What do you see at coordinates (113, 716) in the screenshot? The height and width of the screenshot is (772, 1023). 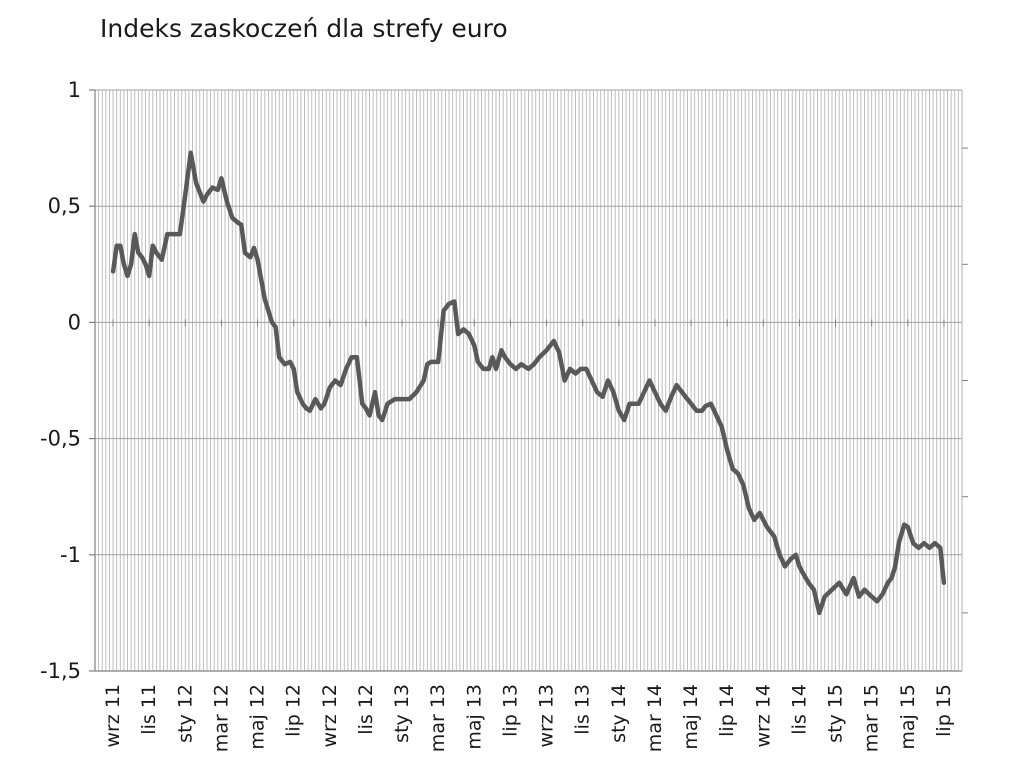 I see `x-tick-label: wrz 11` at bounding box center [113, 716].